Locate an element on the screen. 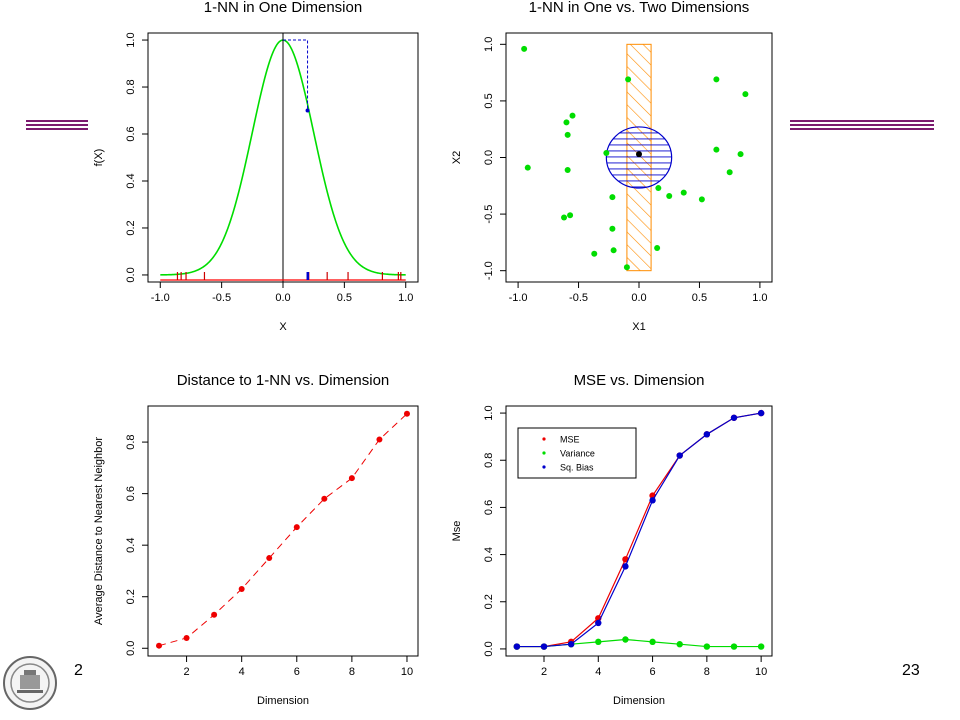 The image size is (960, 720). neighborhood-circle is located at coordinates (639, 157).